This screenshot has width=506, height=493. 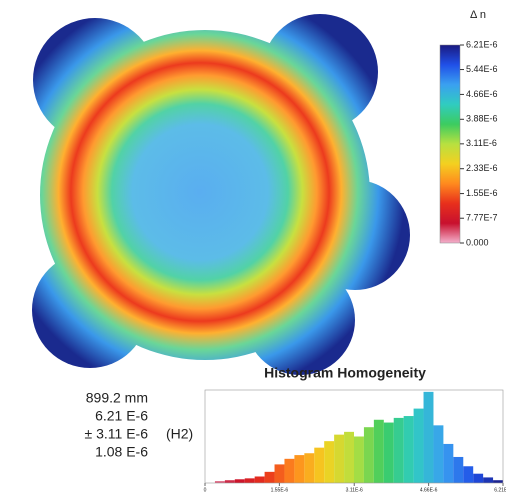 What do you see at coordinates (482, 69) in the screenshot?
I see `colorbar-tick-label: 5.44E-6` at bounding box center [482, 69].